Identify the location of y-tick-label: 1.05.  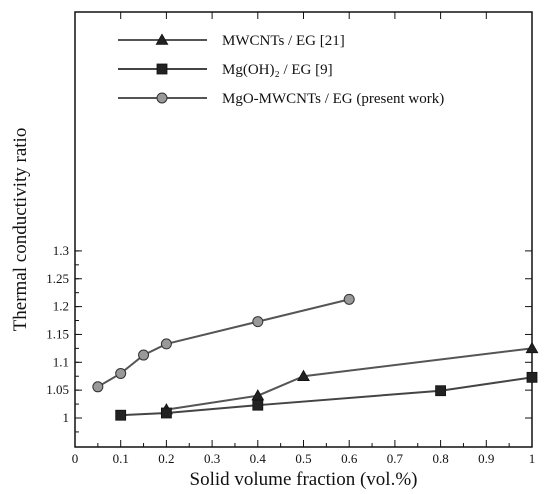
(57, 389).